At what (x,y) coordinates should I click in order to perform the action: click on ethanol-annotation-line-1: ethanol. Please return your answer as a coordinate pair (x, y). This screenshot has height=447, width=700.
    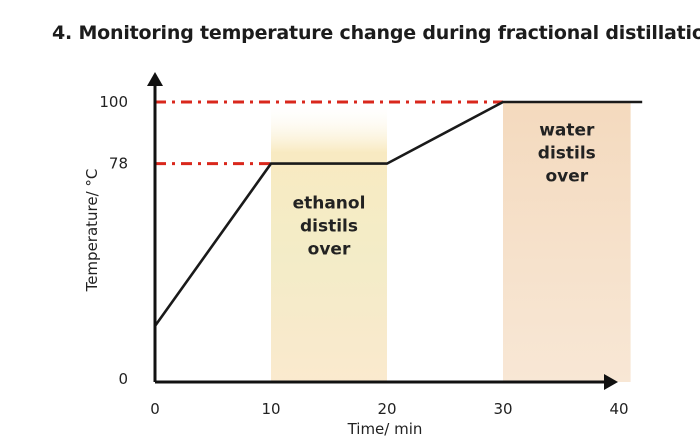
    Looking at the image, I should click on (329, 203).